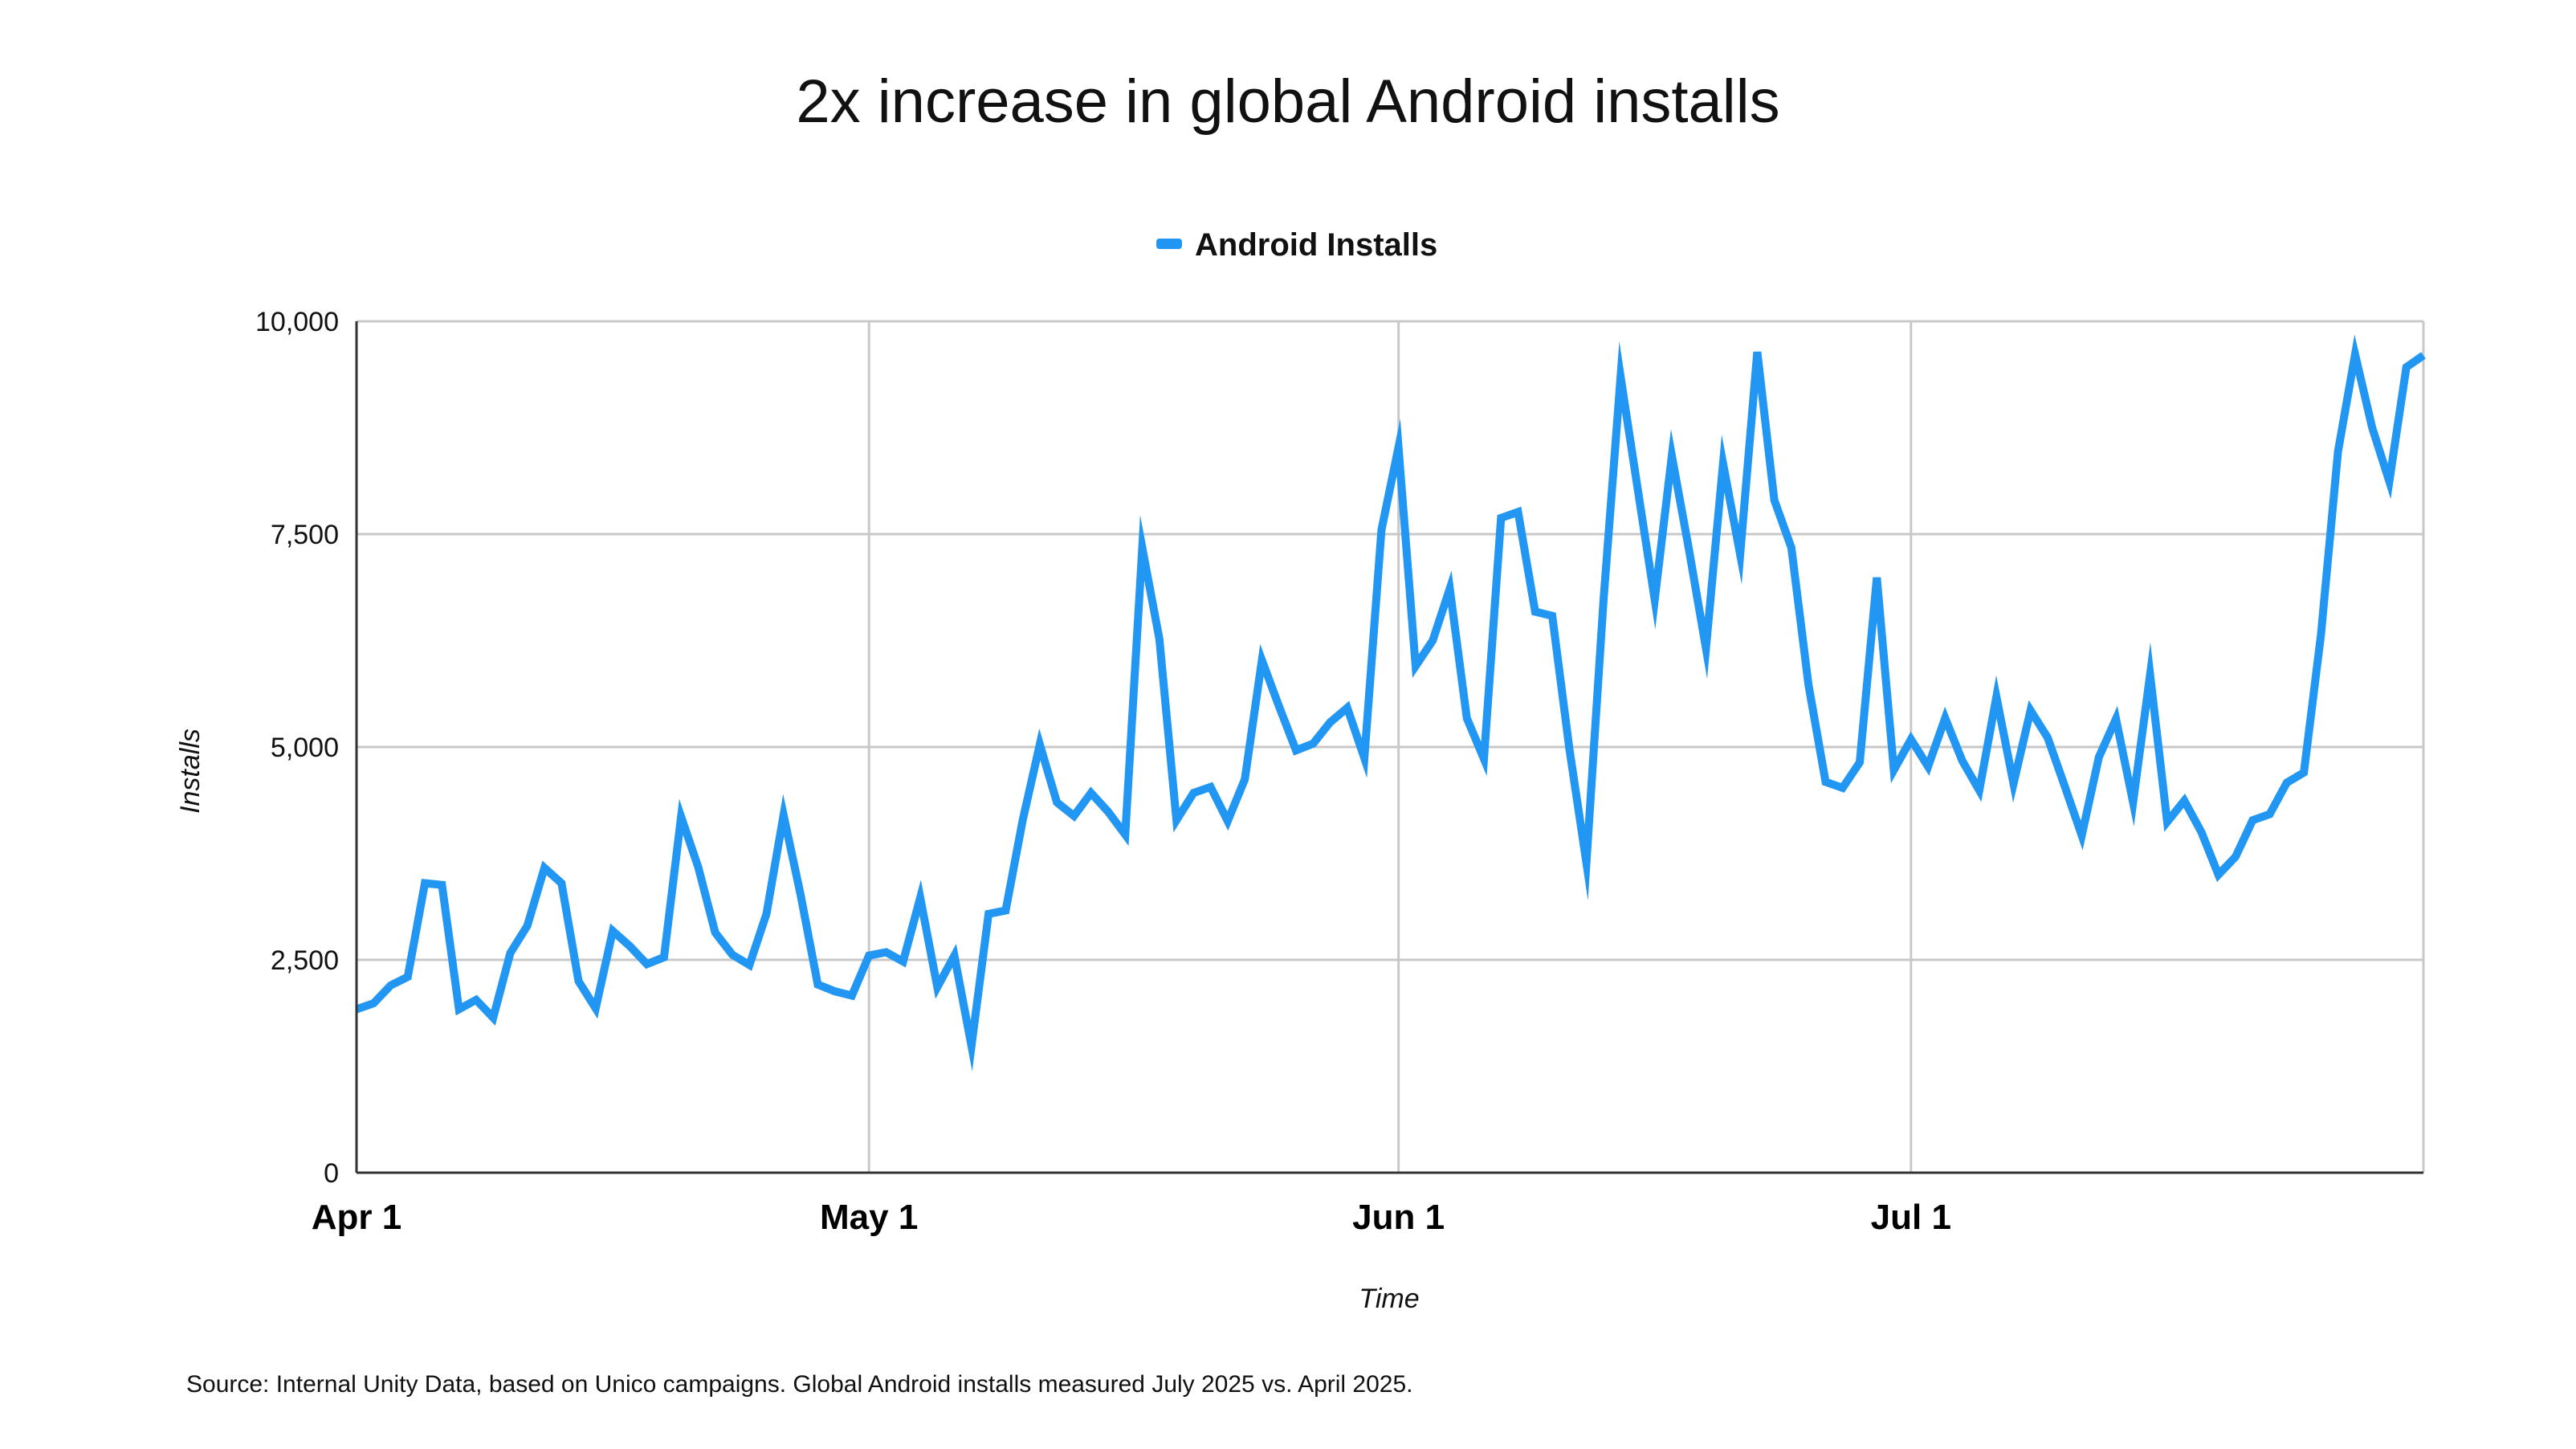 The width and height of the screenshot is (2576, 1449). What do you see at coordinates (869, 1217) in the screenshot?
I see `x-tick-label: May 1` at bounding box center [869, 1217].